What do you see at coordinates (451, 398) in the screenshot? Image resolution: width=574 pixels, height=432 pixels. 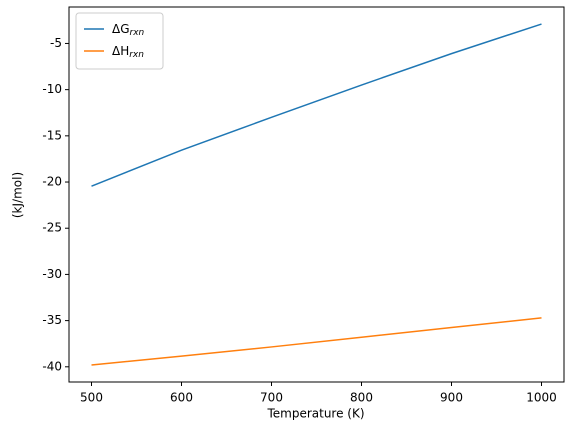 I see `x-tick-label: 900` at bounding box center [451, 398].